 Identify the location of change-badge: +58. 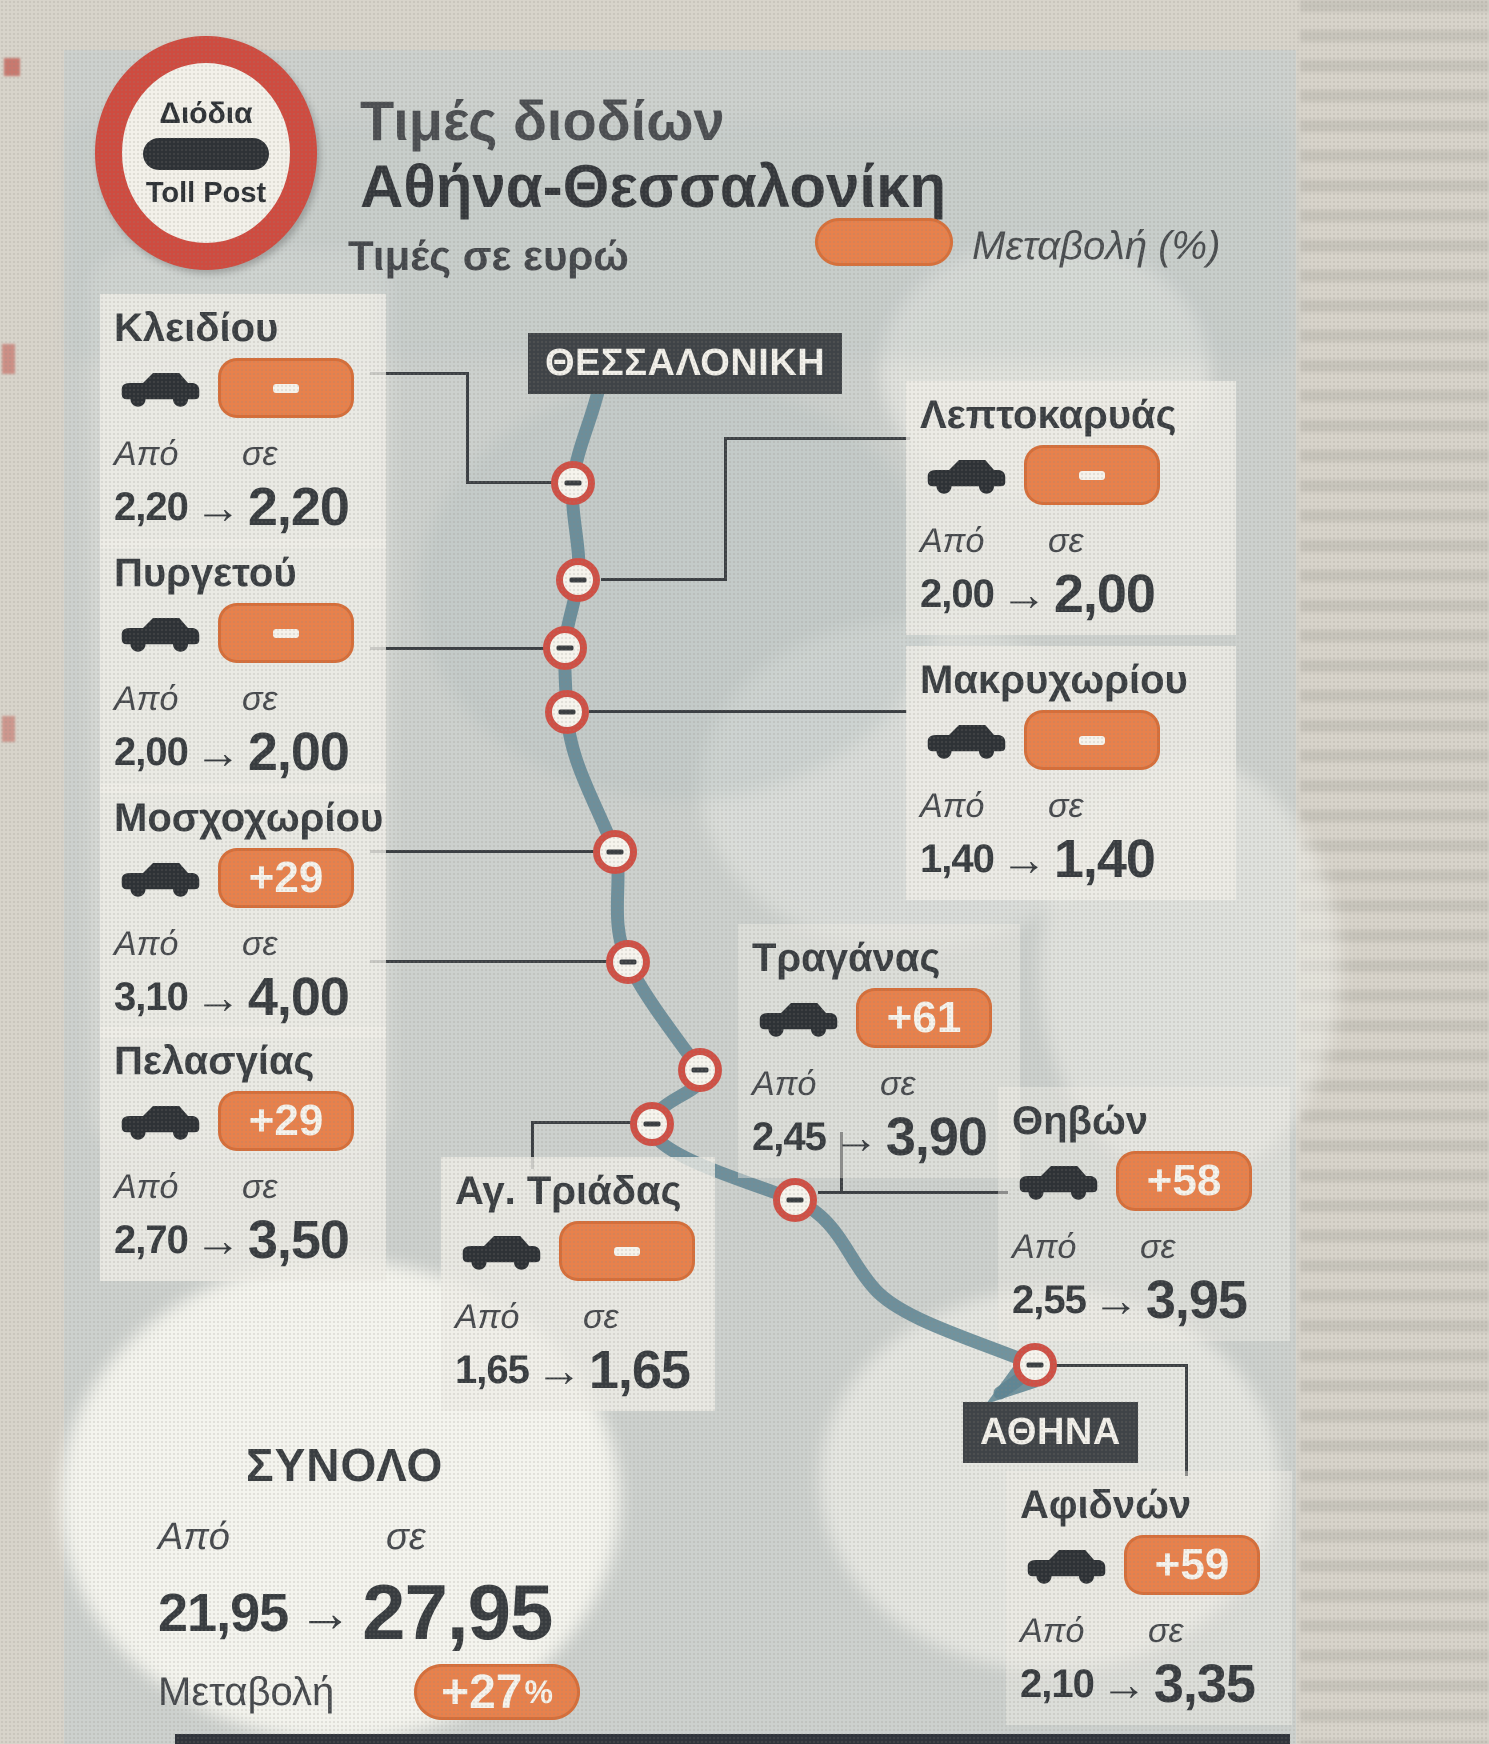
(1184, 1181).